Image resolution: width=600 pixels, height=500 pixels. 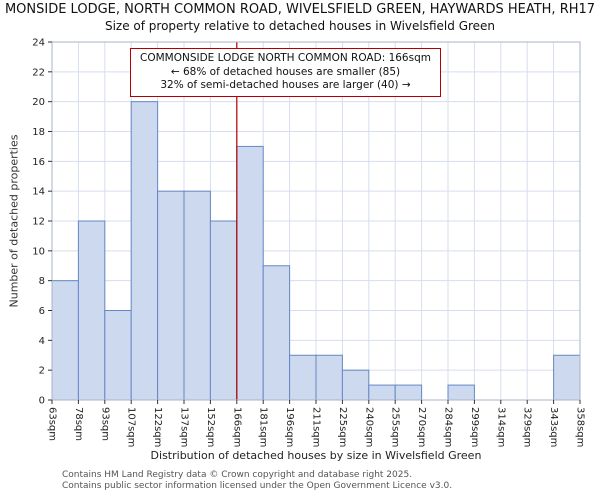 What do you see at coordinates (38, 192) in the screenshot?
I see `svg-text: 14` at bounding box center [38, 192].